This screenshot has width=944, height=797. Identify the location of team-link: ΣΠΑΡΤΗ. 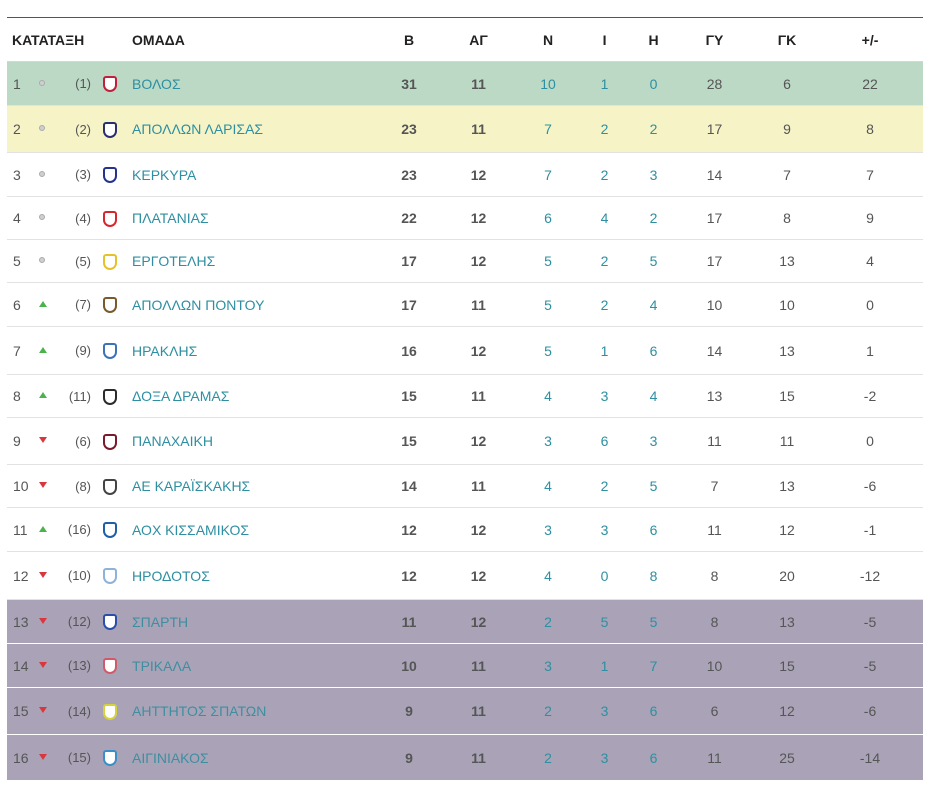
(160, 621).